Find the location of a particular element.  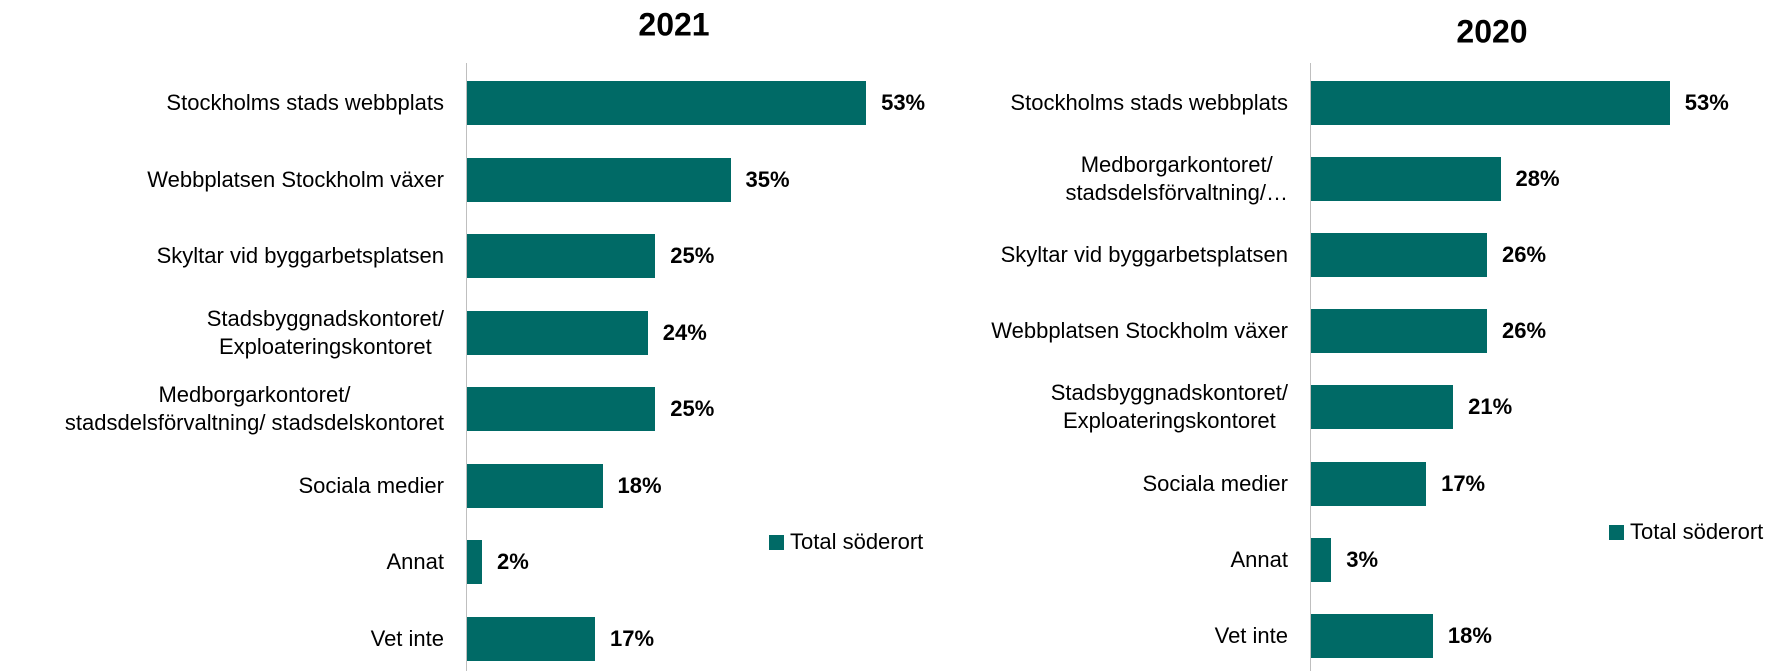

data-label: 35% is located at coordinates (767, 179).